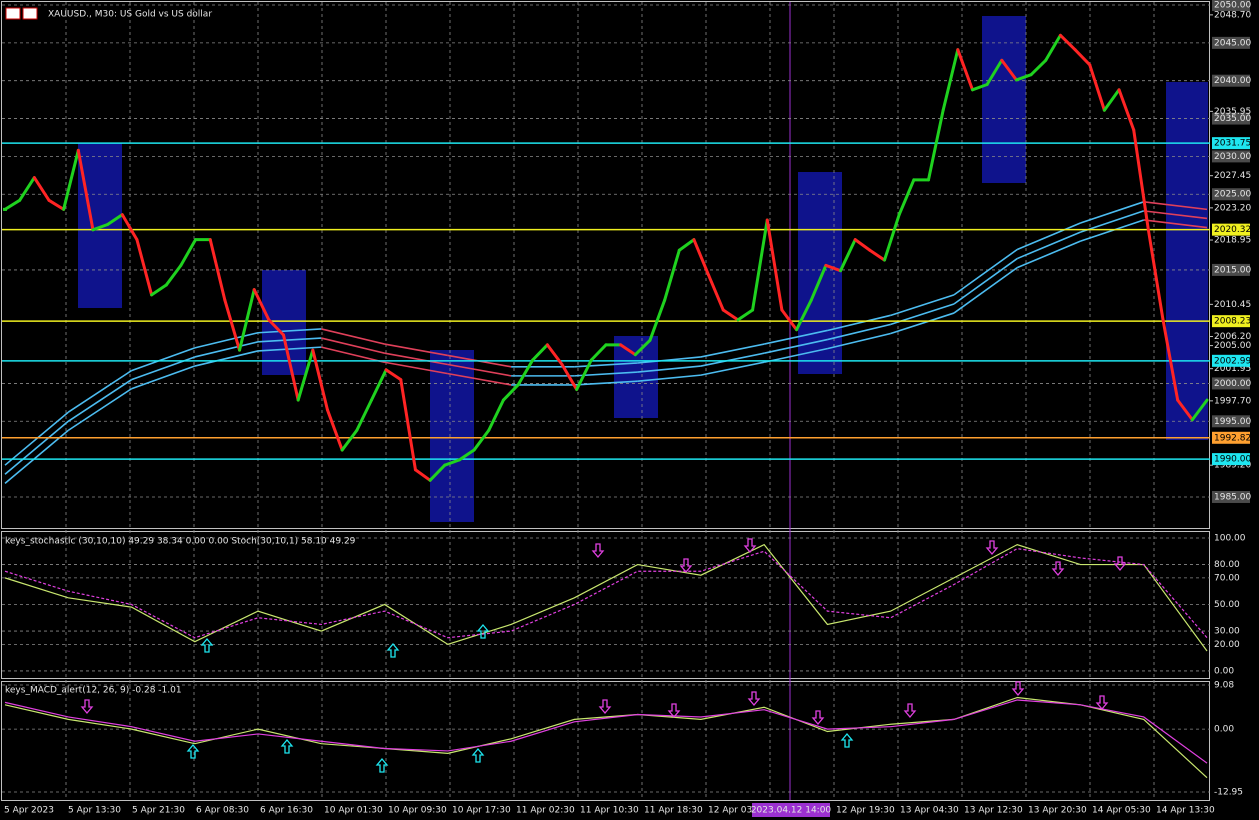  Describe the element at coordinates (1232, 195) in the screenshot. I see `y-tick-label: 2025.00` at that location.